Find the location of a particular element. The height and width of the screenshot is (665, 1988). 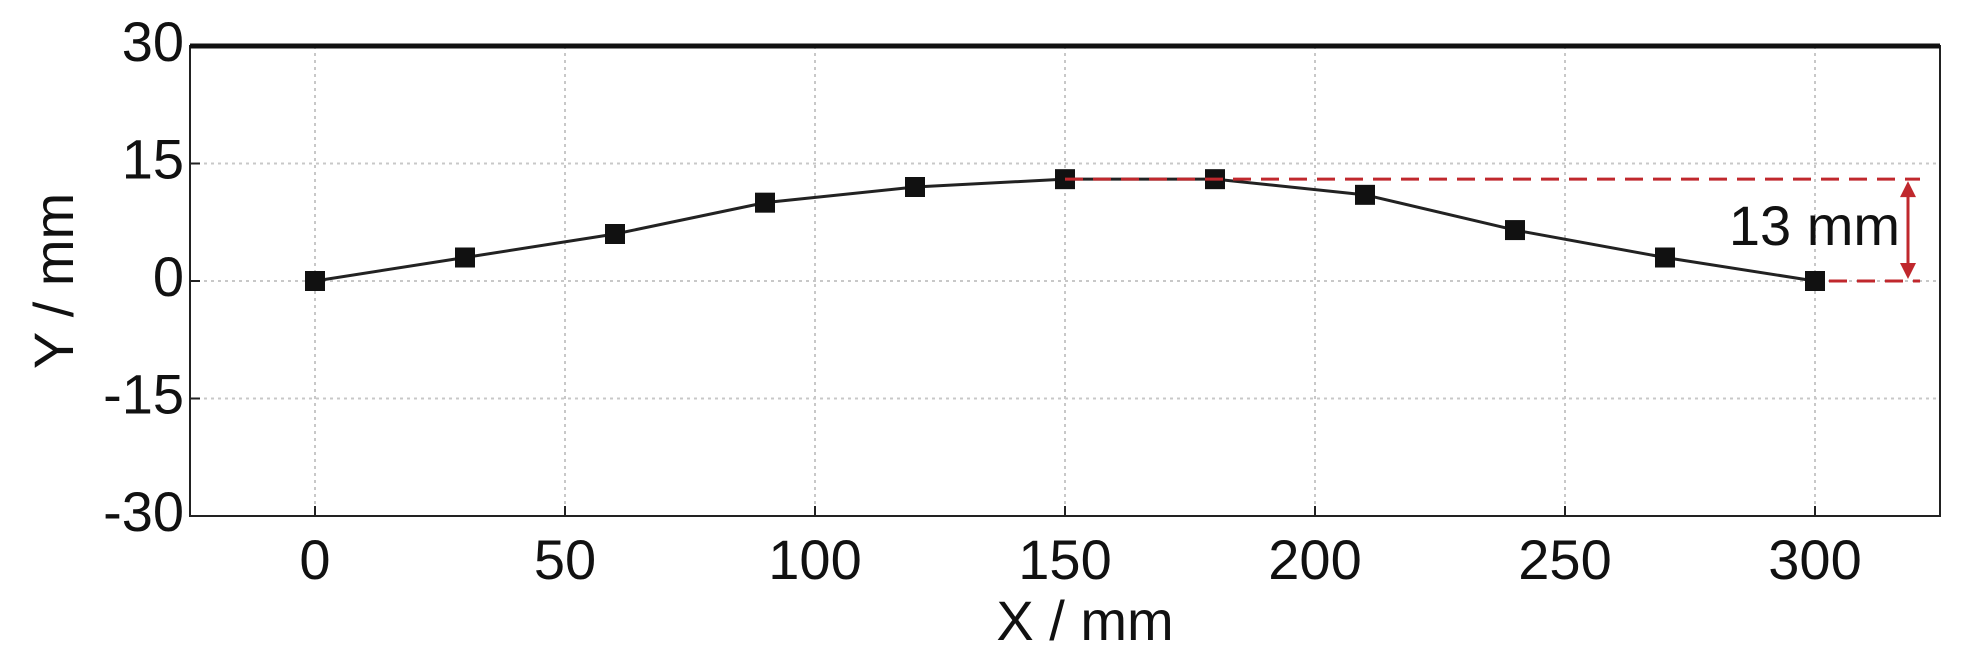

y-tick-label: 0 is located at coordinates (168, 276).